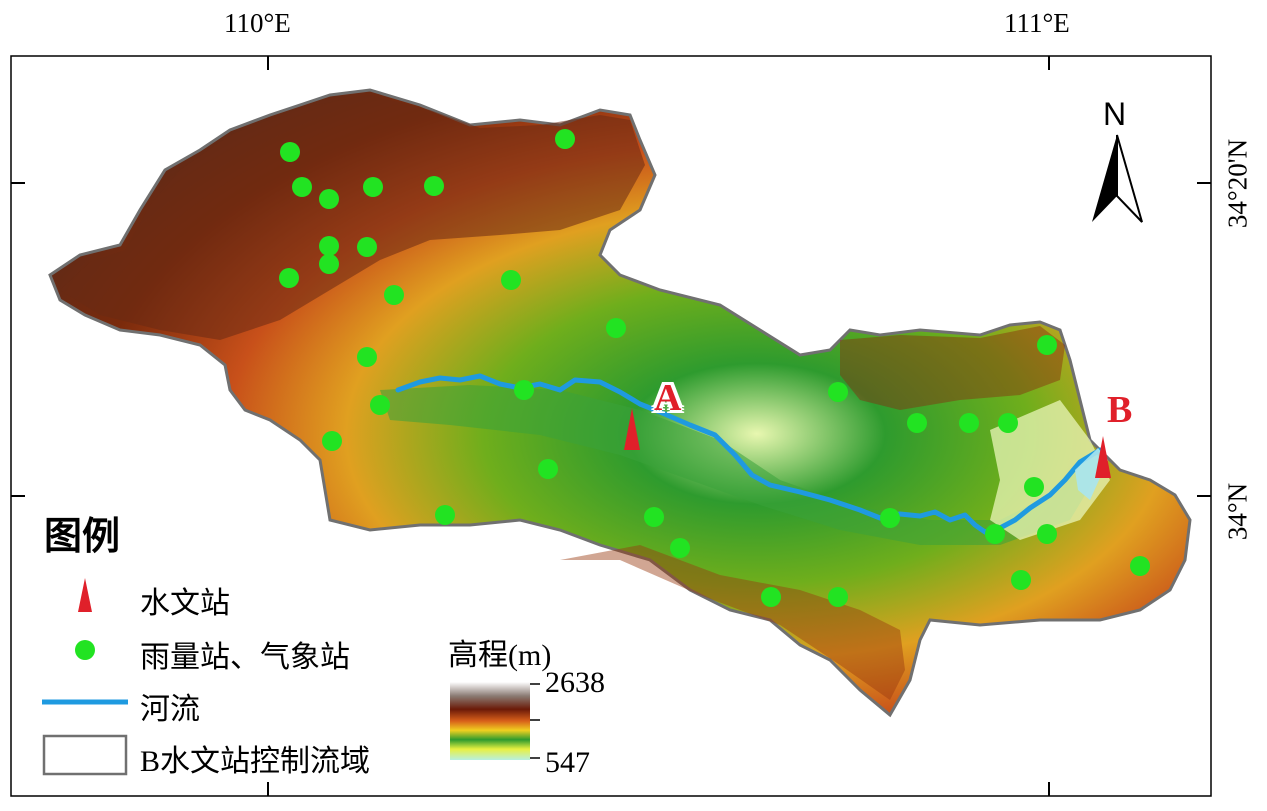 This screenshot has width=1267, height=811. I want to click on station-b-marker, so click(1103, 457).